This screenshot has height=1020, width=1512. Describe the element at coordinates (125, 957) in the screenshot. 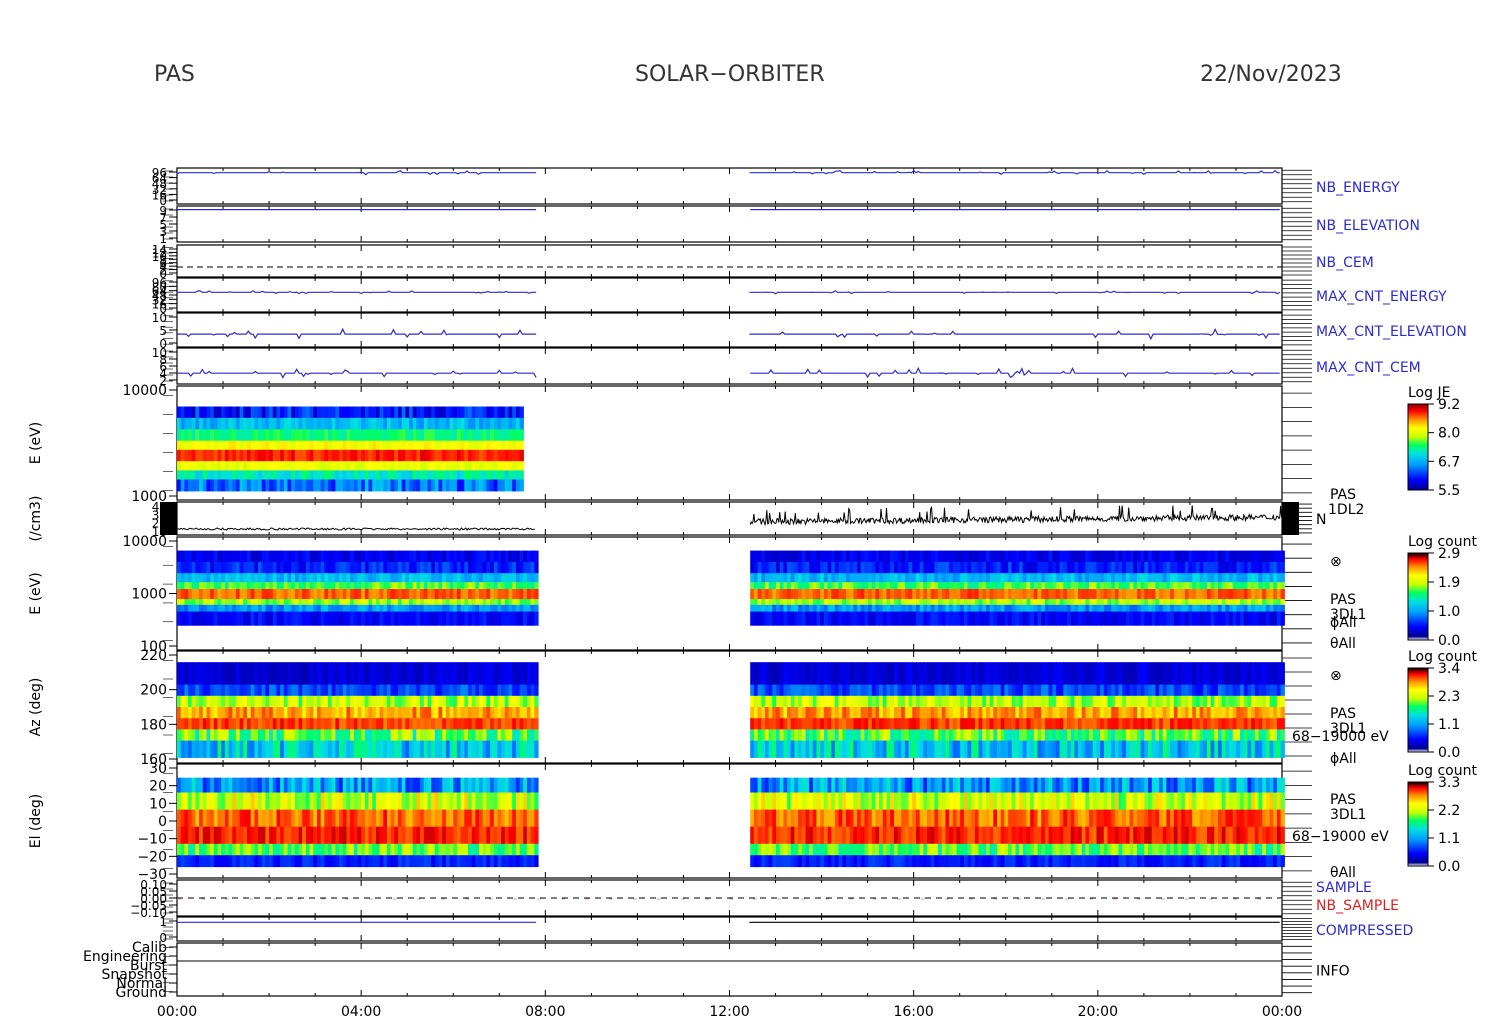

I see `y-tick-label: Engineering` at that location.